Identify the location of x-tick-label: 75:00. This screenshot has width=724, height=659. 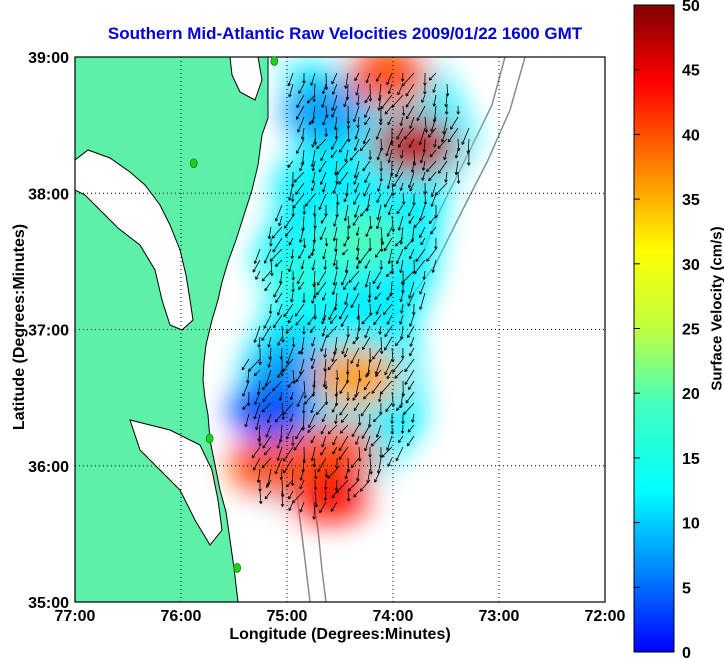
(287, 616).